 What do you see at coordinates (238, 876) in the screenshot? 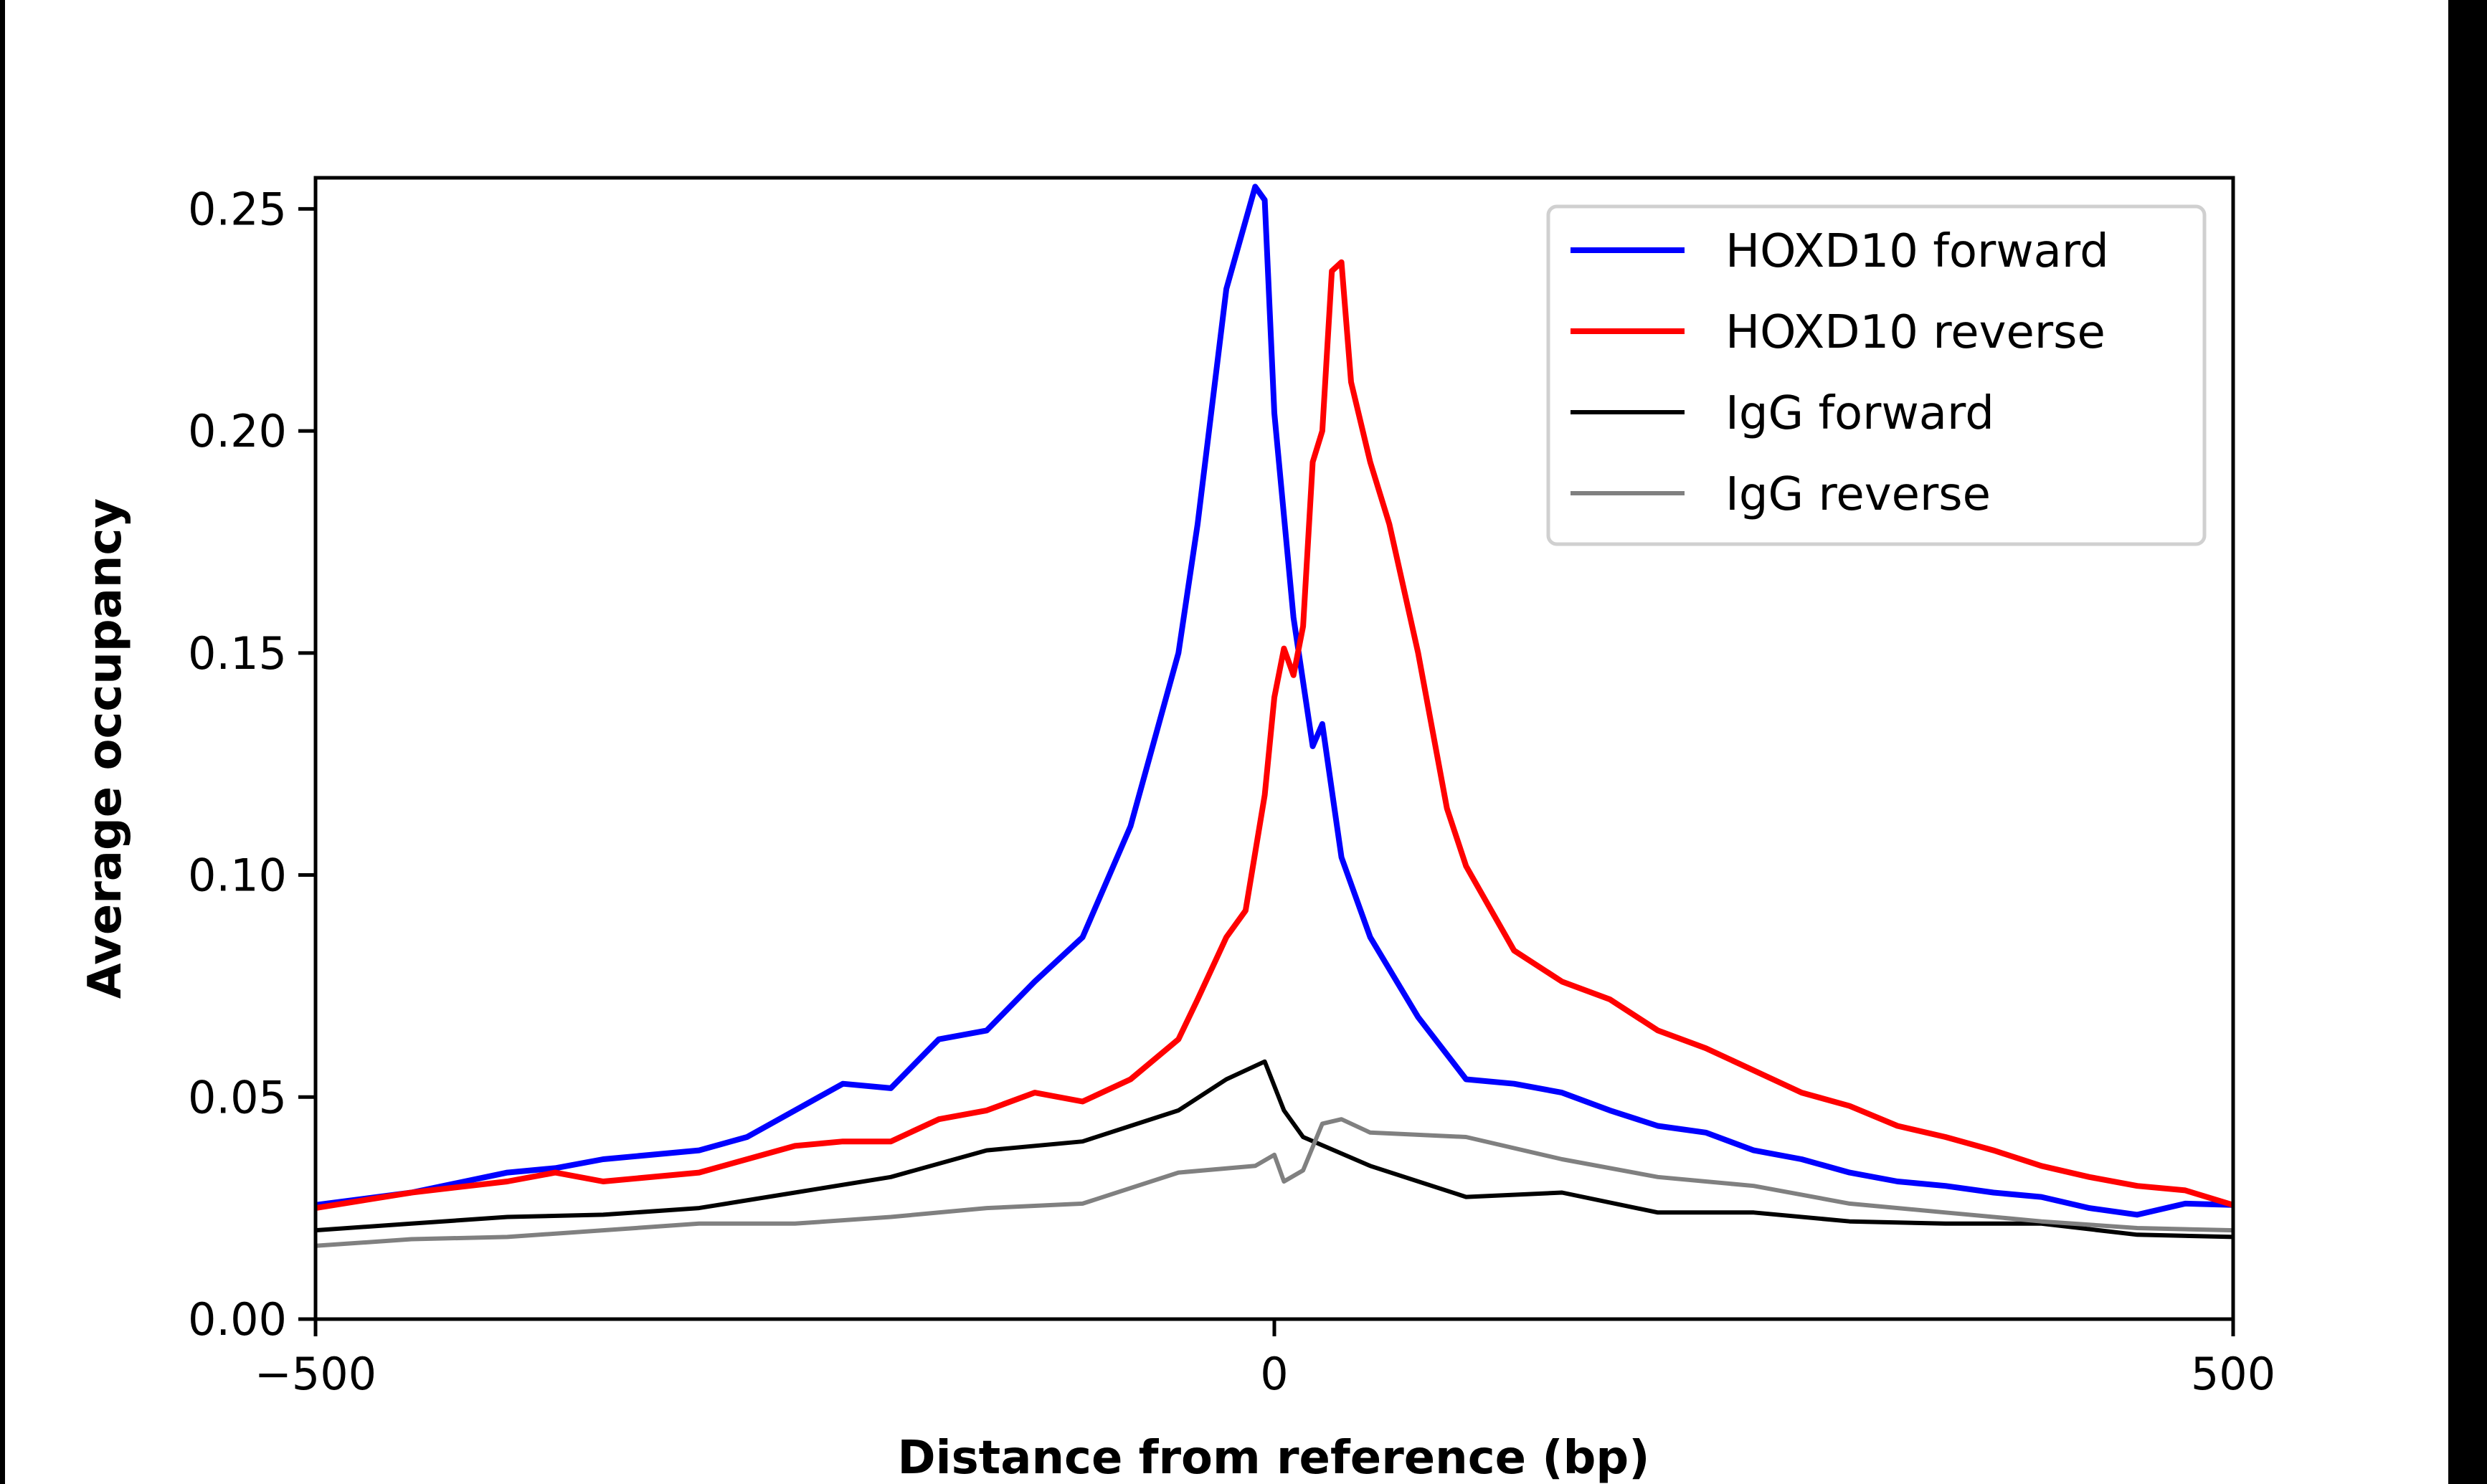
I see `y-tick-label: 0.10` at bounding box center [238, 876].